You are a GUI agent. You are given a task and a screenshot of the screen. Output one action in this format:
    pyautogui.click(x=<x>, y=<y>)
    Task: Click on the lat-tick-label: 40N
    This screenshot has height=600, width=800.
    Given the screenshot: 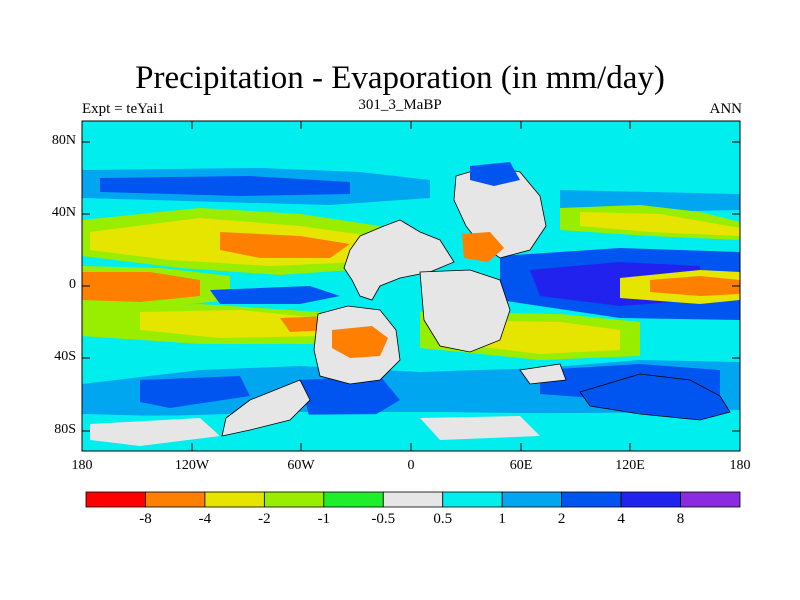 What is the action you would take?
    pyautogui.click(x=63, y=212)
    